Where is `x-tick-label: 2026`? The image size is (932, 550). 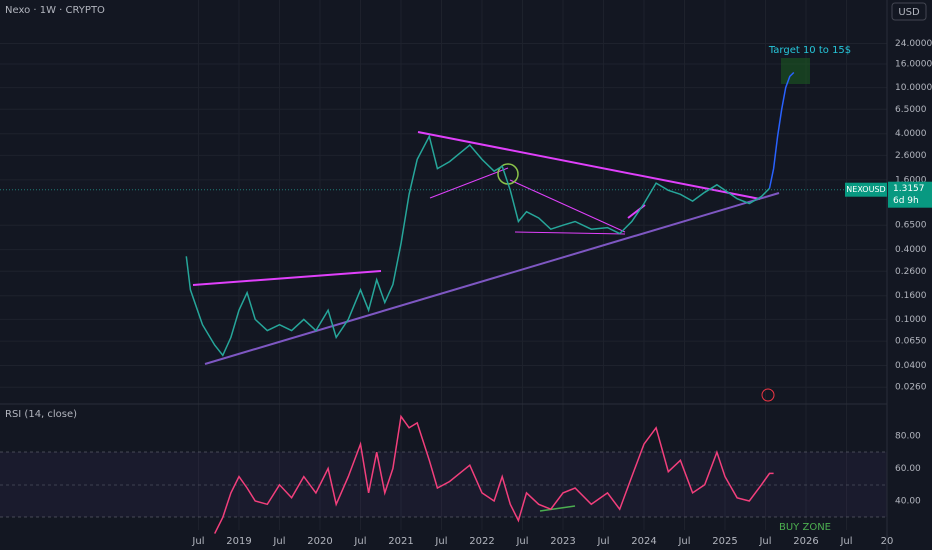
x-tick-label: 2026 is located at coordinates (805, 541).